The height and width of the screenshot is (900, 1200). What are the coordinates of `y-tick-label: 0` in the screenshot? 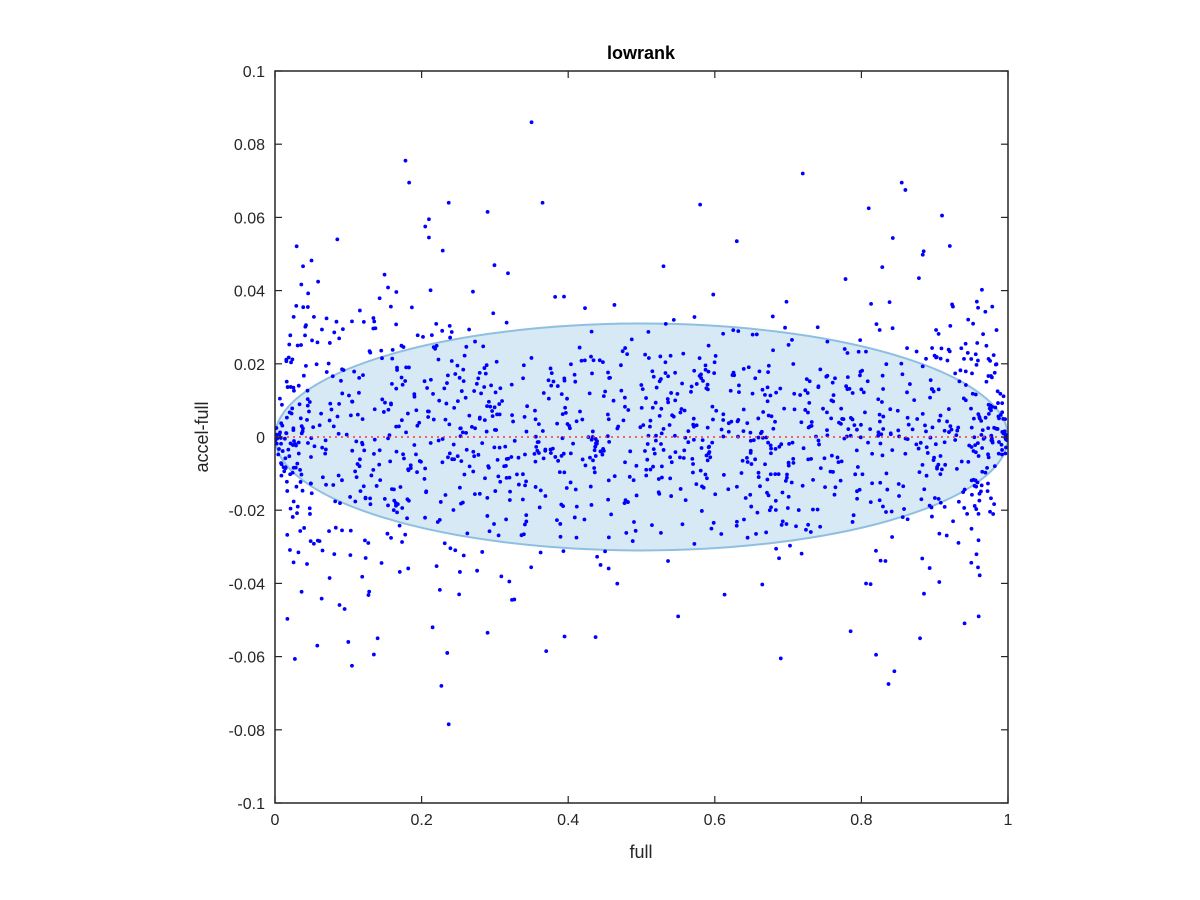 It's located at (260, 438).